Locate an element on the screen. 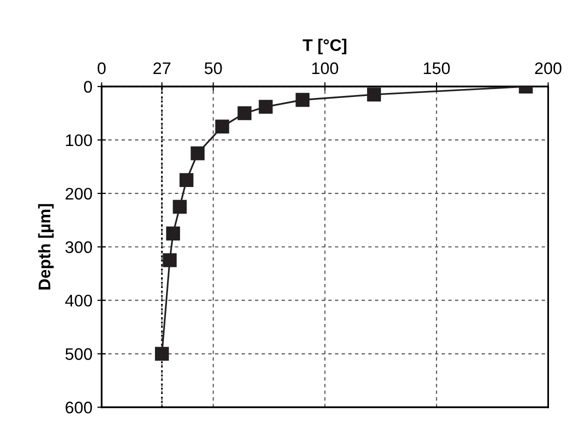 This screenshot has height=422, width=571. y-tick-label: 200 is located at coordinates (79, 194).